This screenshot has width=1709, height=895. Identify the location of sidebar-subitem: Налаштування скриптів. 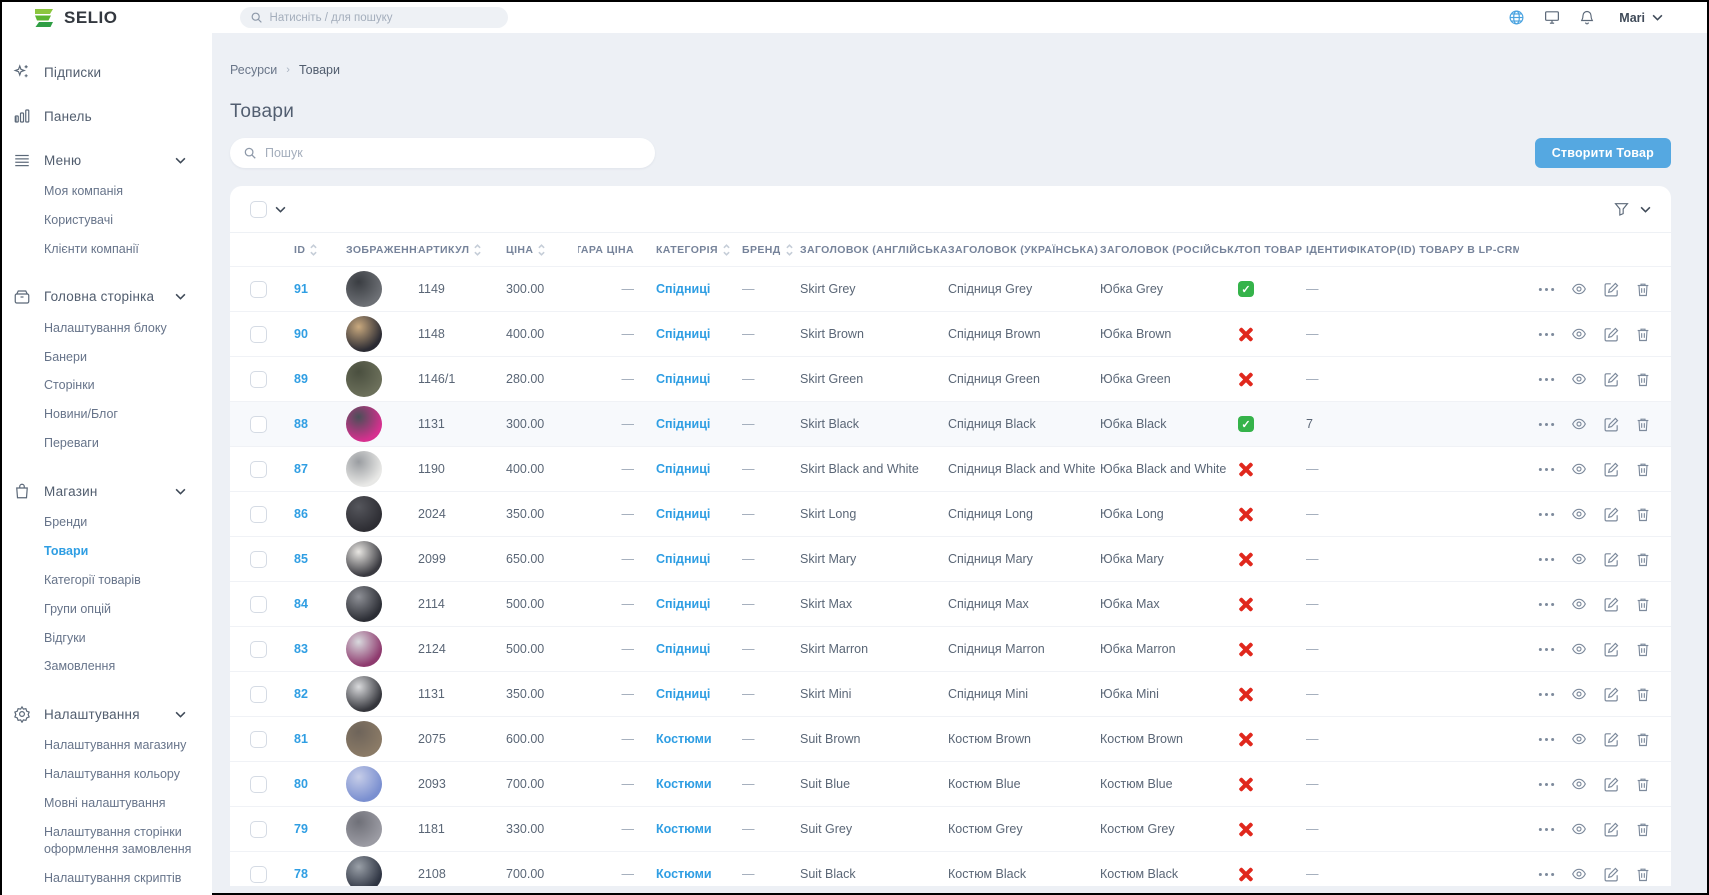
(113, 877).